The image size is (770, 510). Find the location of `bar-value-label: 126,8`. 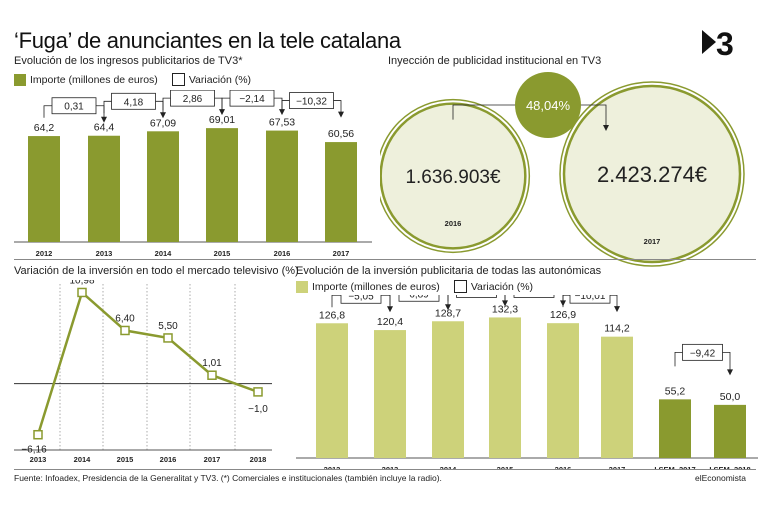

bar-value-label: 126,8 is located at coordinates (332, 315).